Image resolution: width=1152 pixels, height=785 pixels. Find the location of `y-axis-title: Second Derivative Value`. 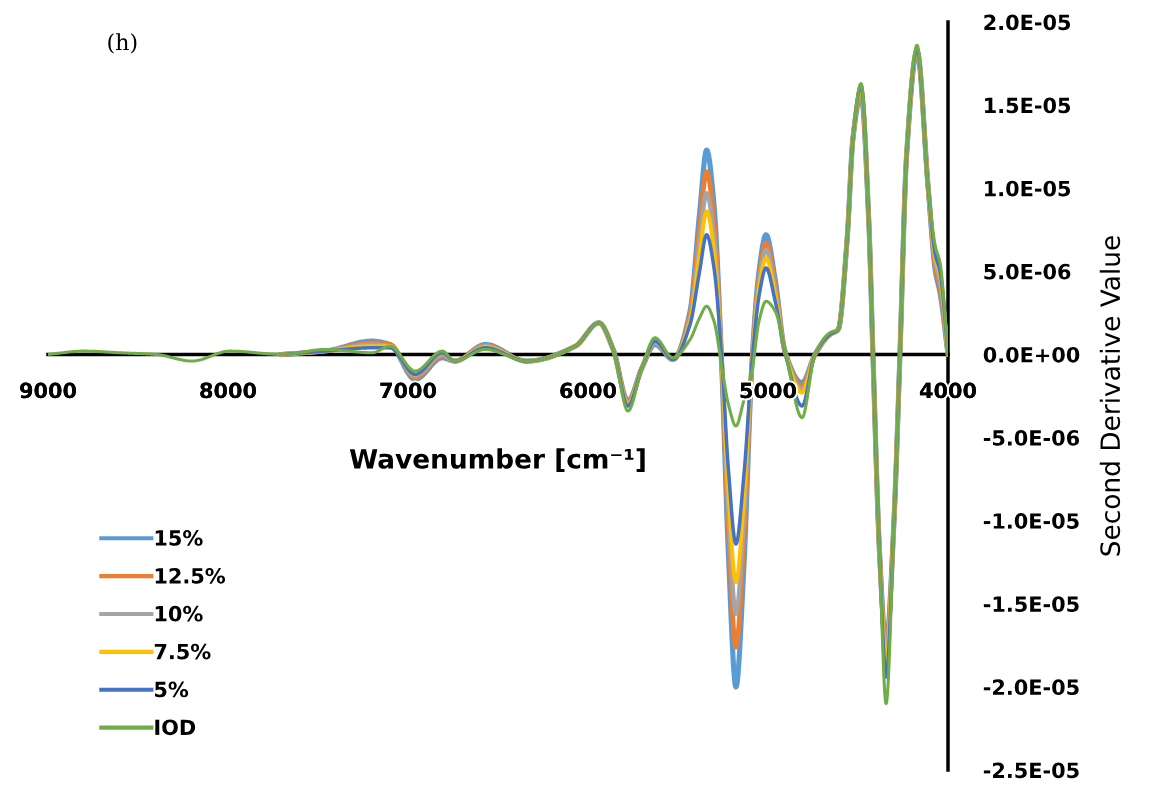

y-axis-title: Second Derivative Value is located at coordinates (1110, 396).